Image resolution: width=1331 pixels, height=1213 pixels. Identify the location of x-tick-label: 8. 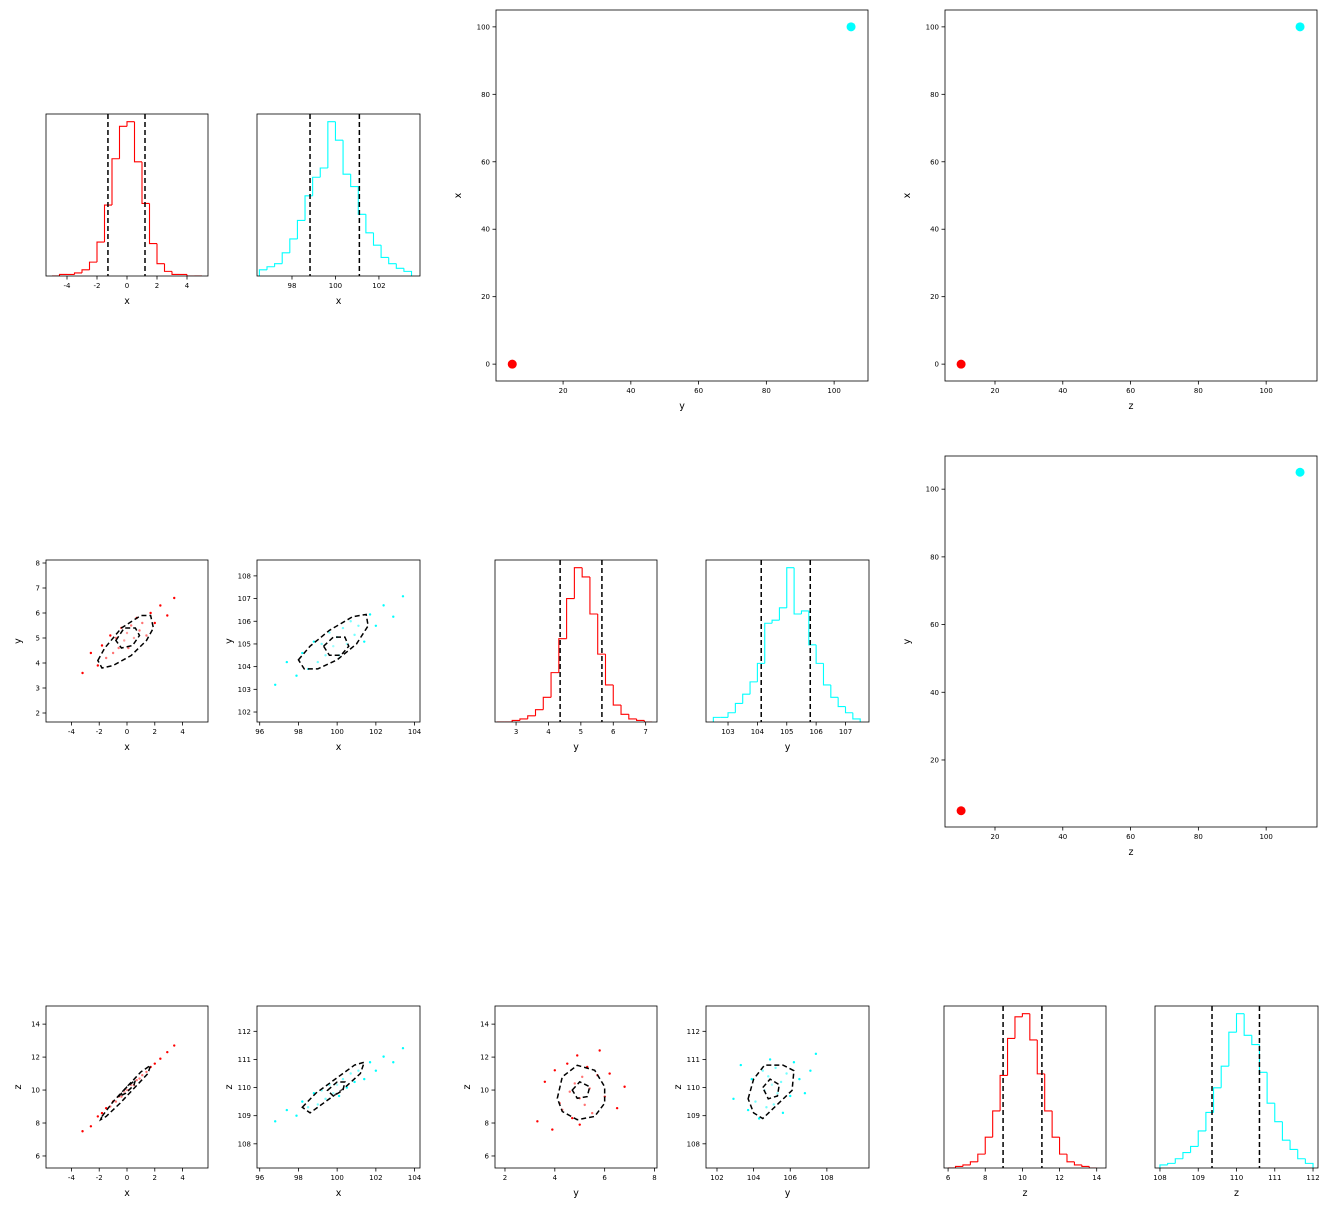
(654, 1178).